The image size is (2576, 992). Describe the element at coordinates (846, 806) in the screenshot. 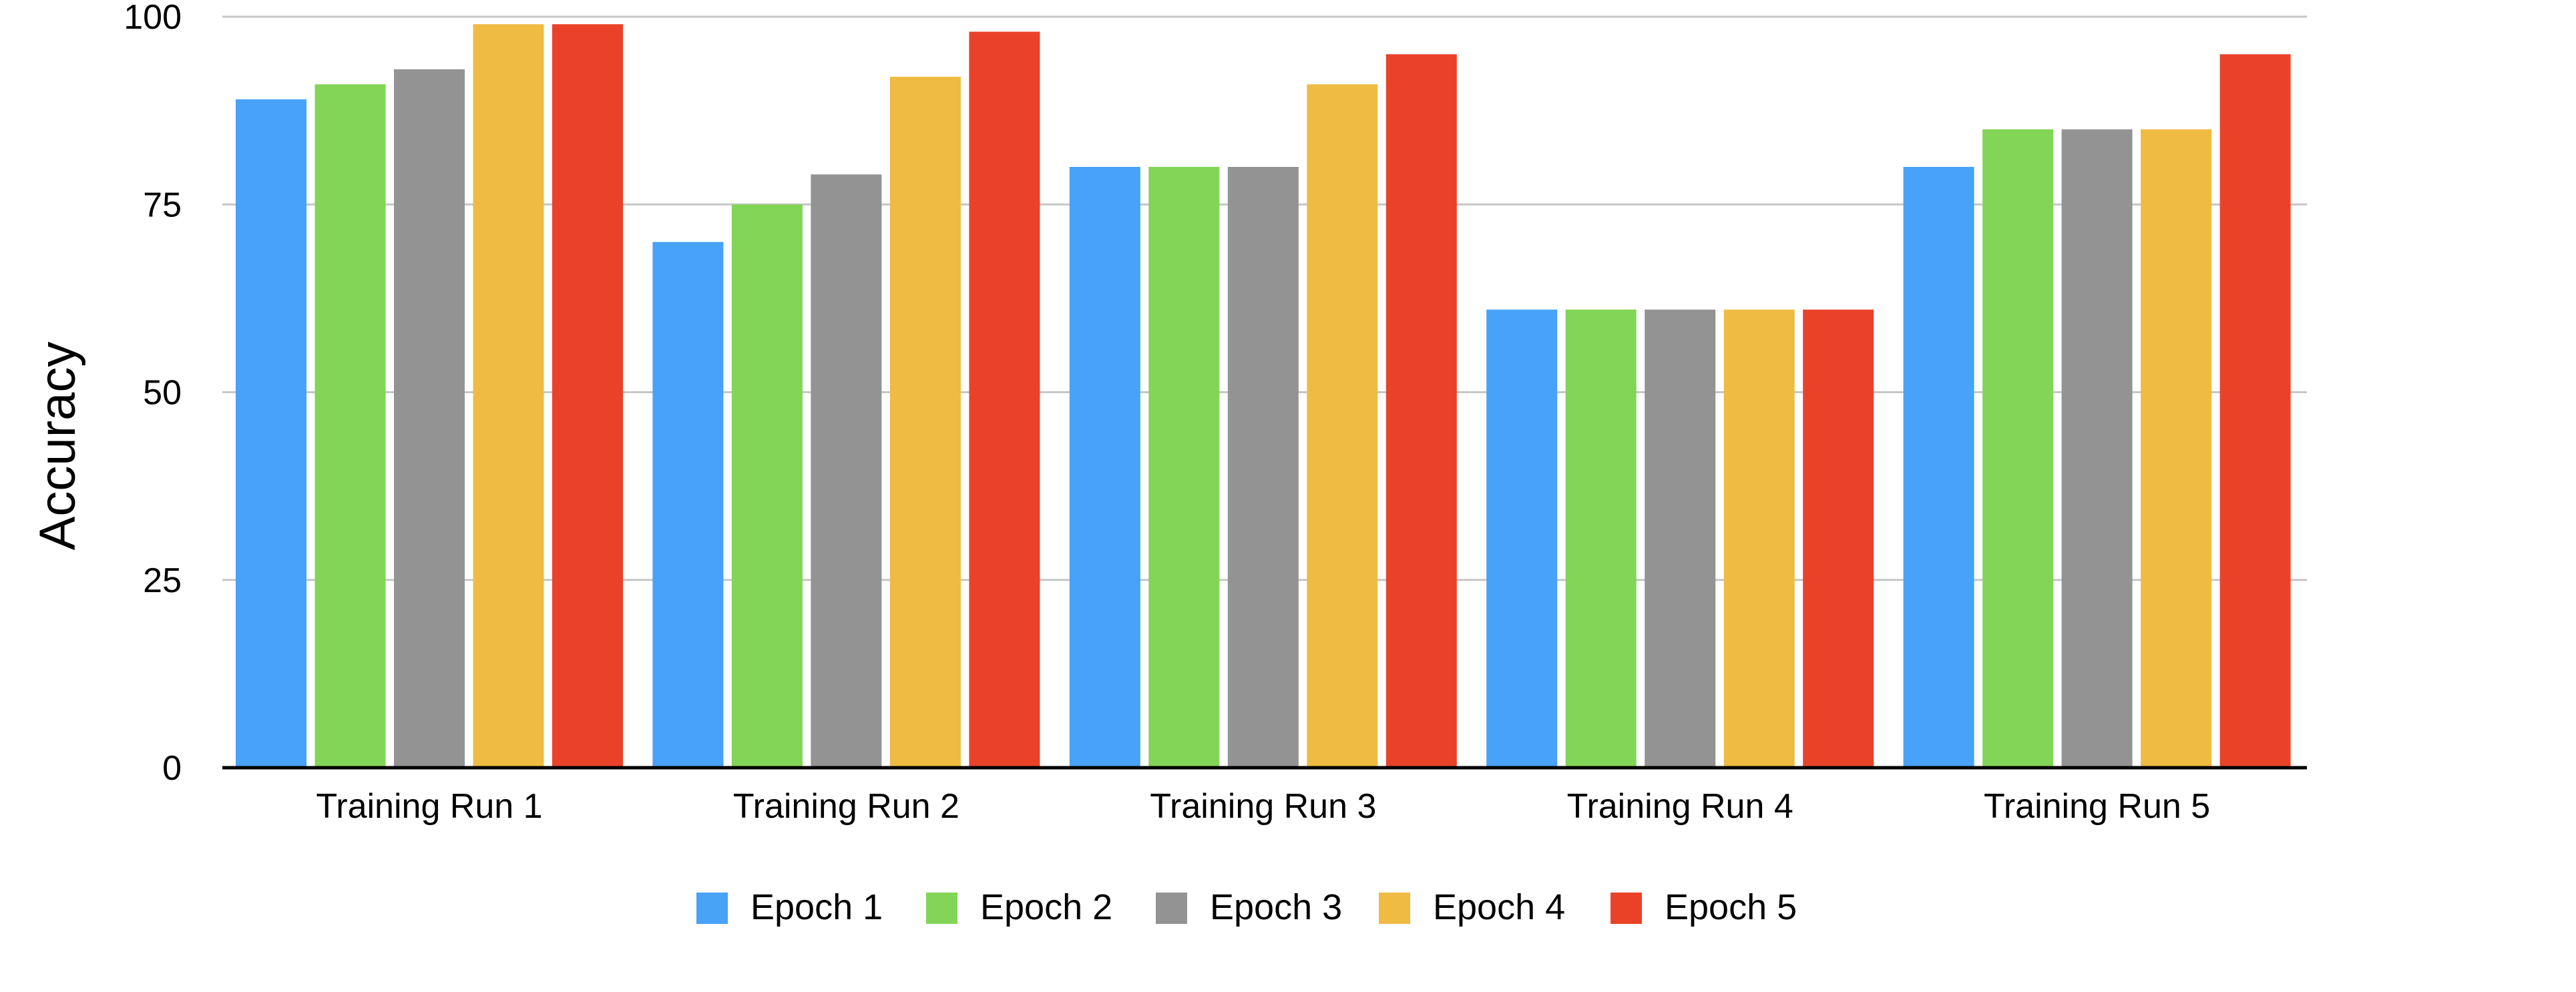

I see `x-tick-label: Training Run 2` at that location.